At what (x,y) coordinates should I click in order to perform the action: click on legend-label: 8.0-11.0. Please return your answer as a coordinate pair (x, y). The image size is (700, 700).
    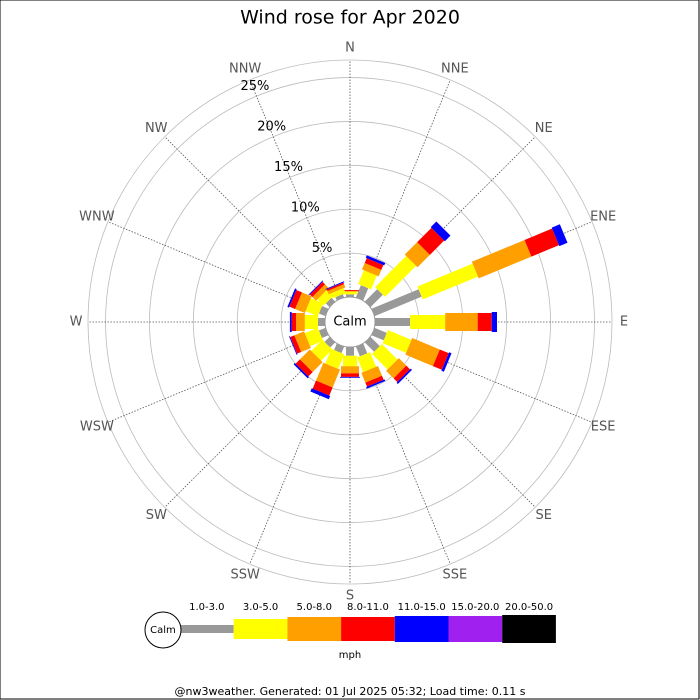
    Looking at the image, I should click on (368, 607).